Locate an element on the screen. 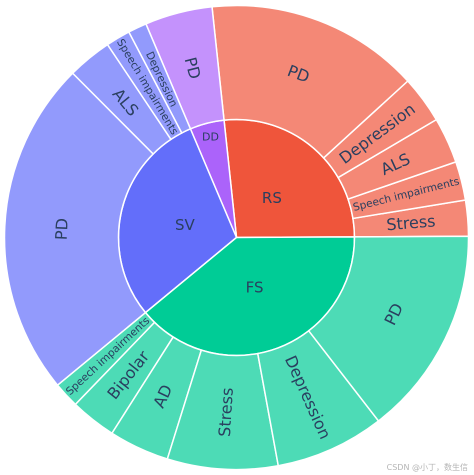  parent-label-dd: DD is located at coordinates (210, 136).